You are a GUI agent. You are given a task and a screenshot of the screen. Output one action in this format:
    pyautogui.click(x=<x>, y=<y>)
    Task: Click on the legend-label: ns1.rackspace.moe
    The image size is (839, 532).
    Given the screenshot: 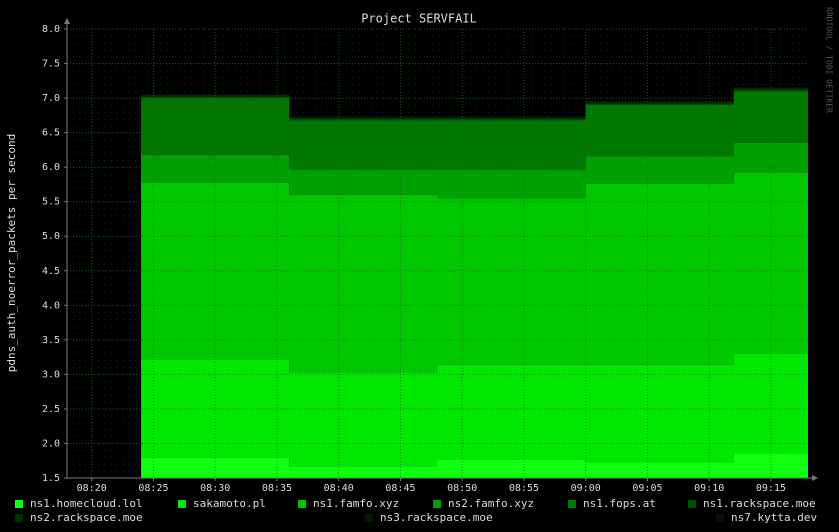 What is the action you would take?
    pyautogui.click(x=759, y=503)
    